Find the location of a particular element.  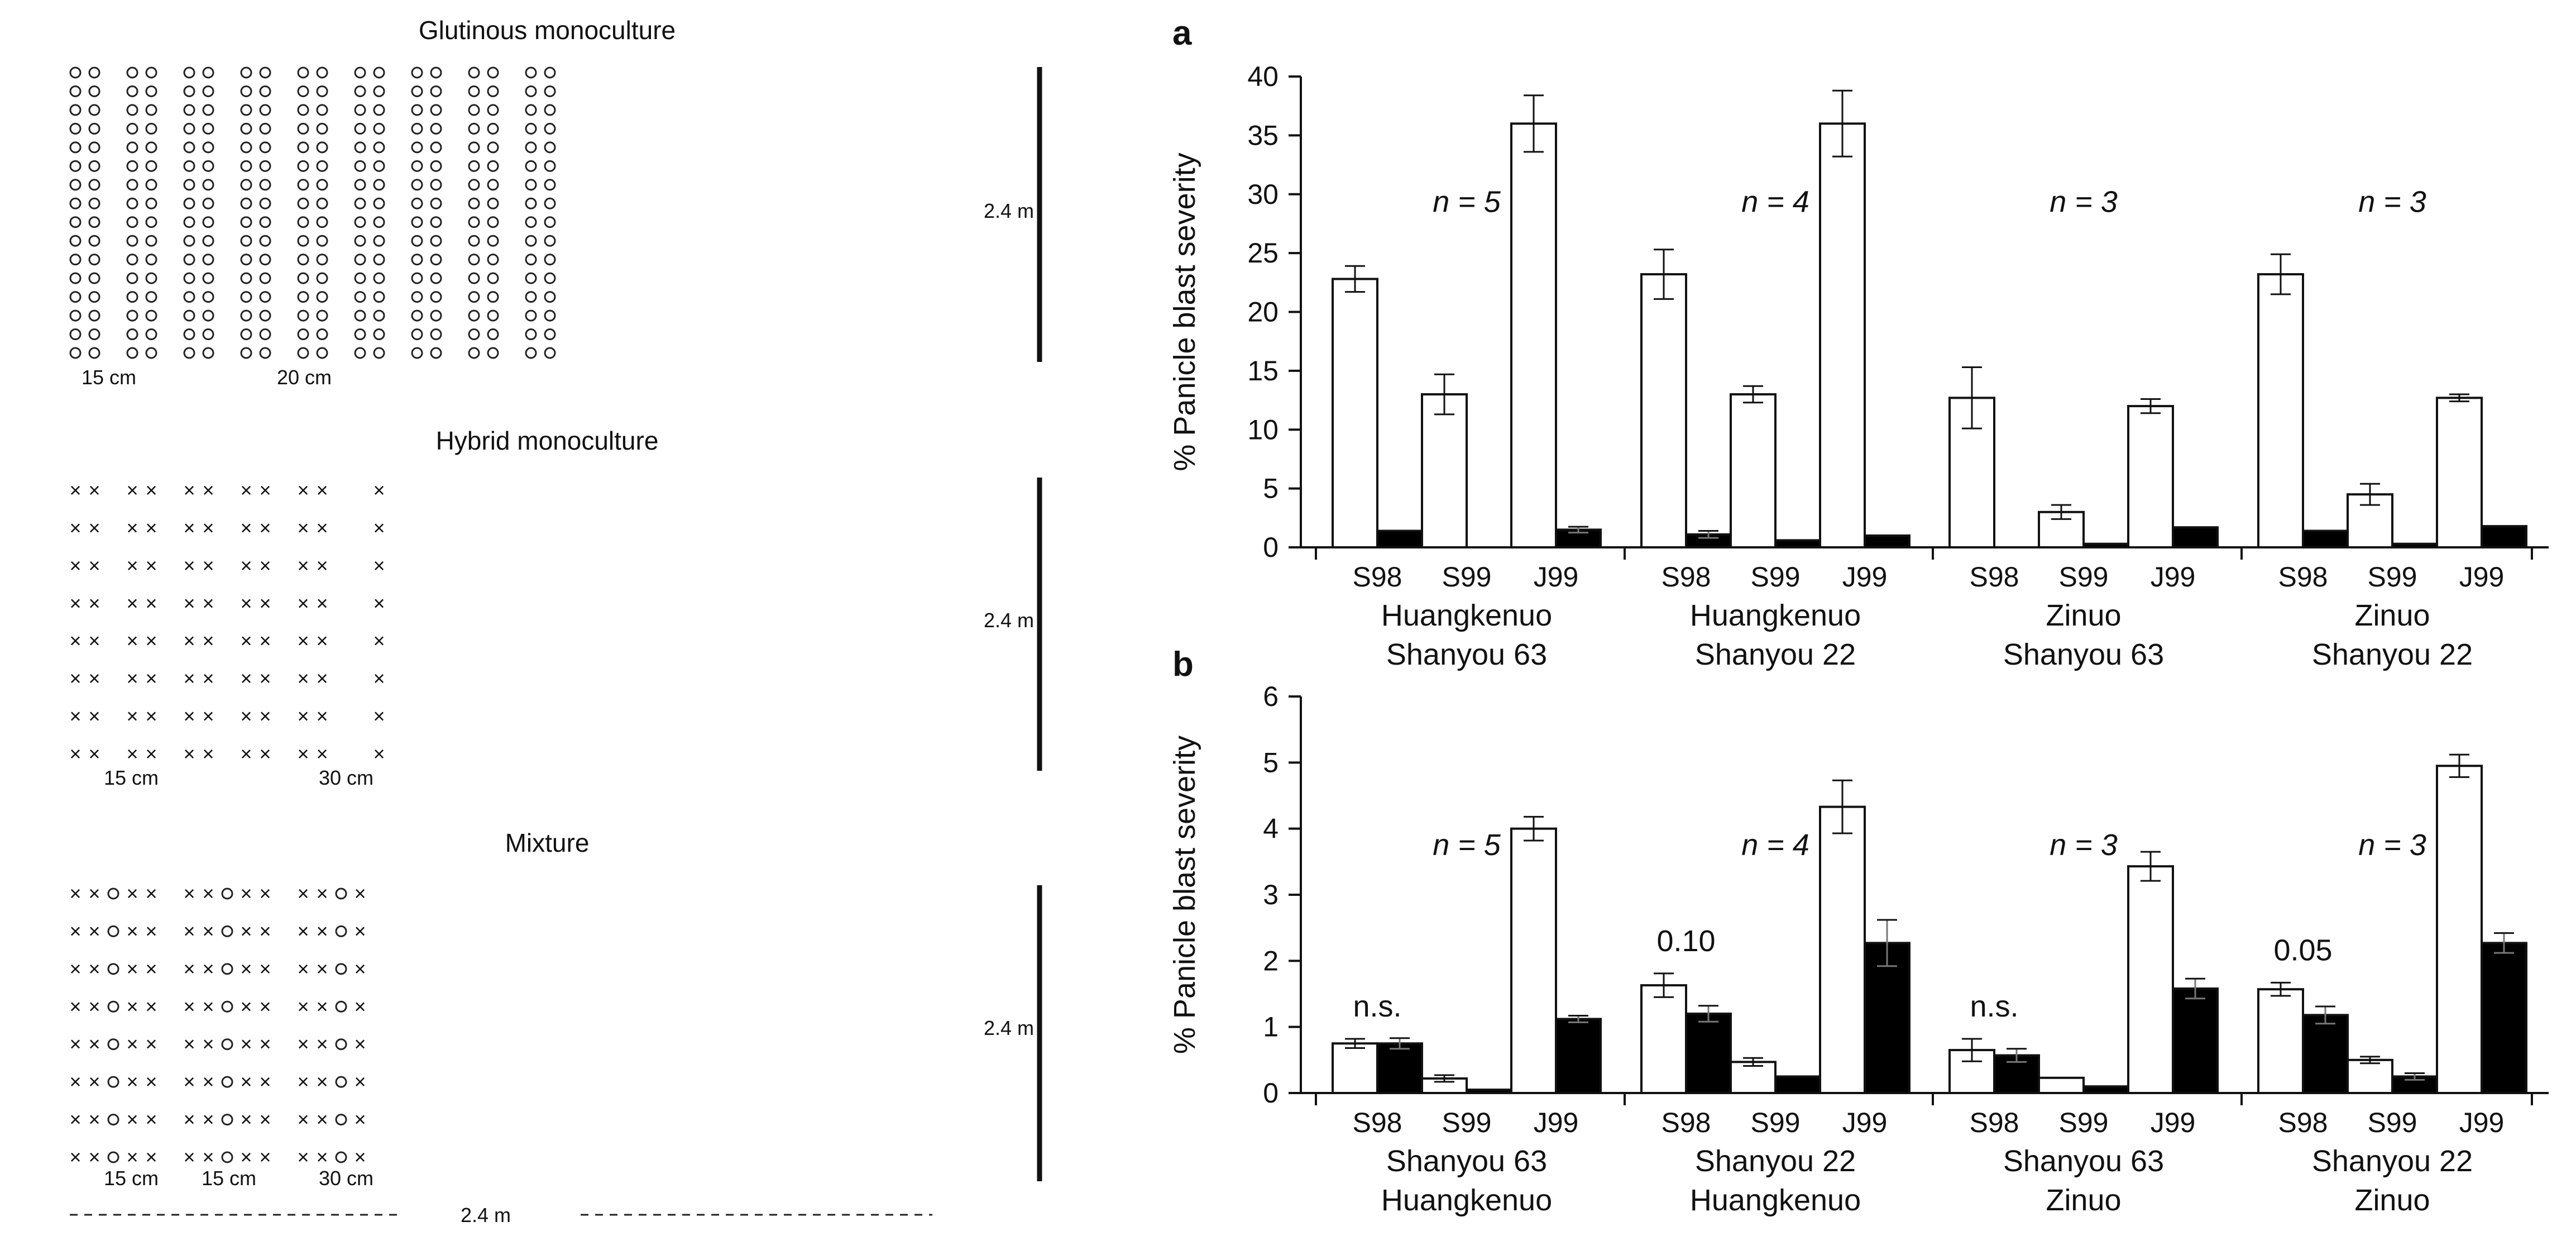

row-spacing-label: 15 cm is located at coordinates (109, 377).